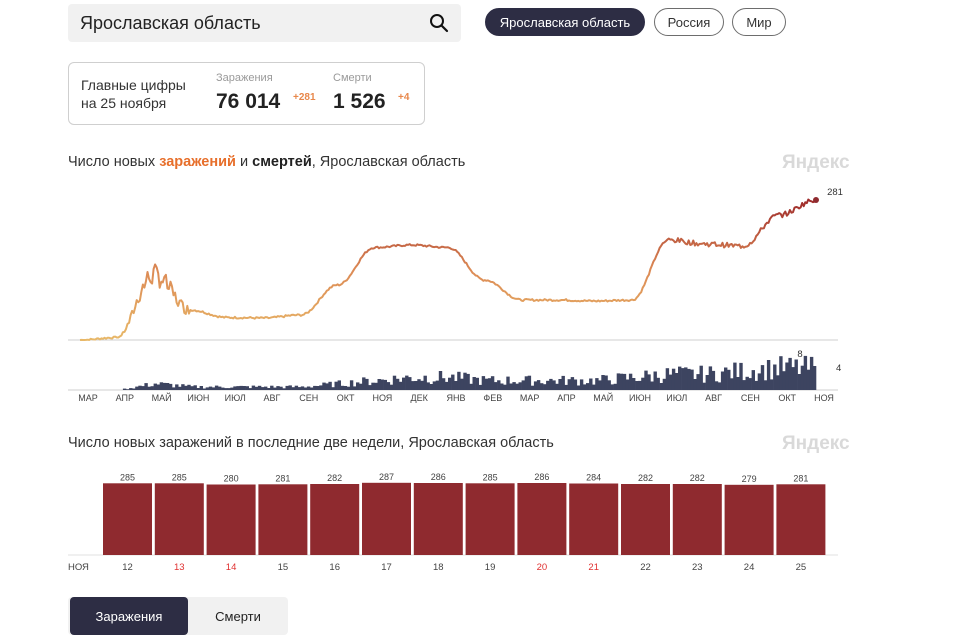  Describe the element at coordinates (404, 97) in the screenshot. I see `deaths-delta: +4` at that location.